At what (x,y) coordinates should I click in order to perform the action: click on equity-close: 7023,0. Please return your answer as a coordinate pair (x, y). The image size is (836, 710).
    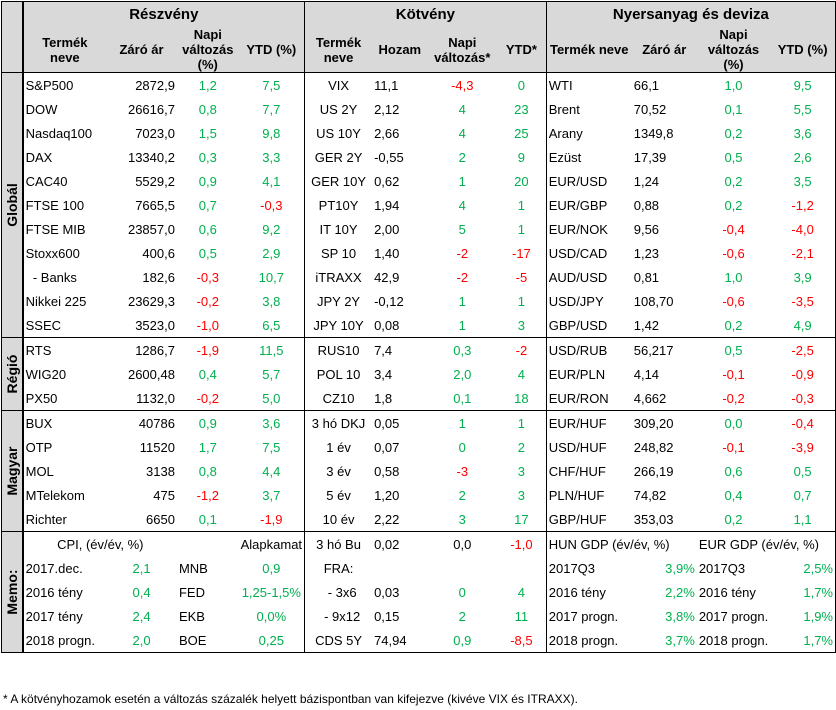
    Looking at the image, I should click on (155, 133).